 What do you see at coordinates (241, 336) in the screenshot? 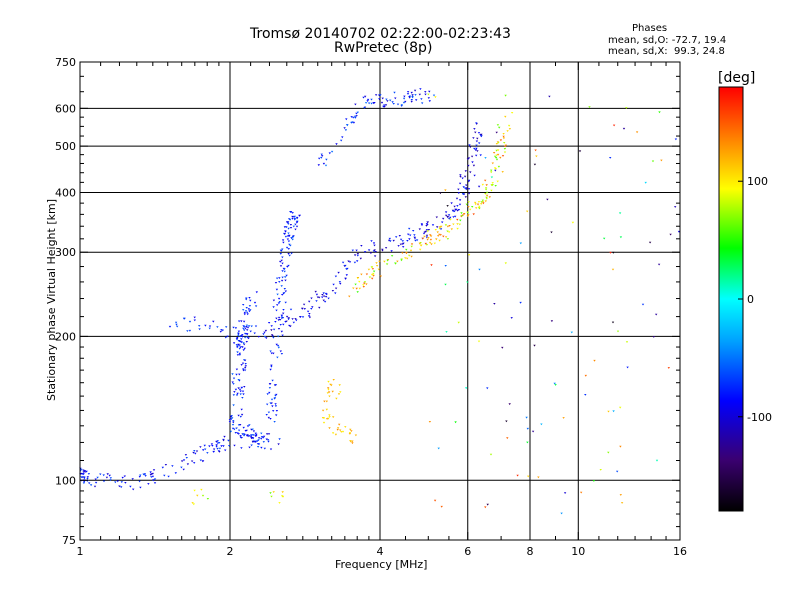
I see `data-point-low-f-shelf` at bounding box center [241, 336].